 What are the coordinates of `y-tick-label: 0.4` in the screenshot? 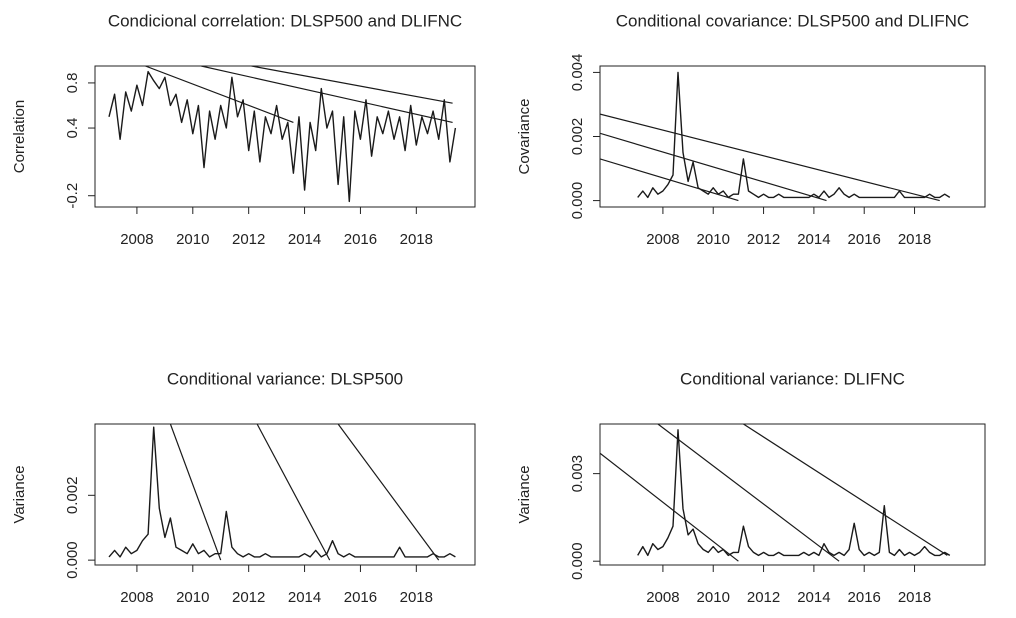 It's located at (72, 128).